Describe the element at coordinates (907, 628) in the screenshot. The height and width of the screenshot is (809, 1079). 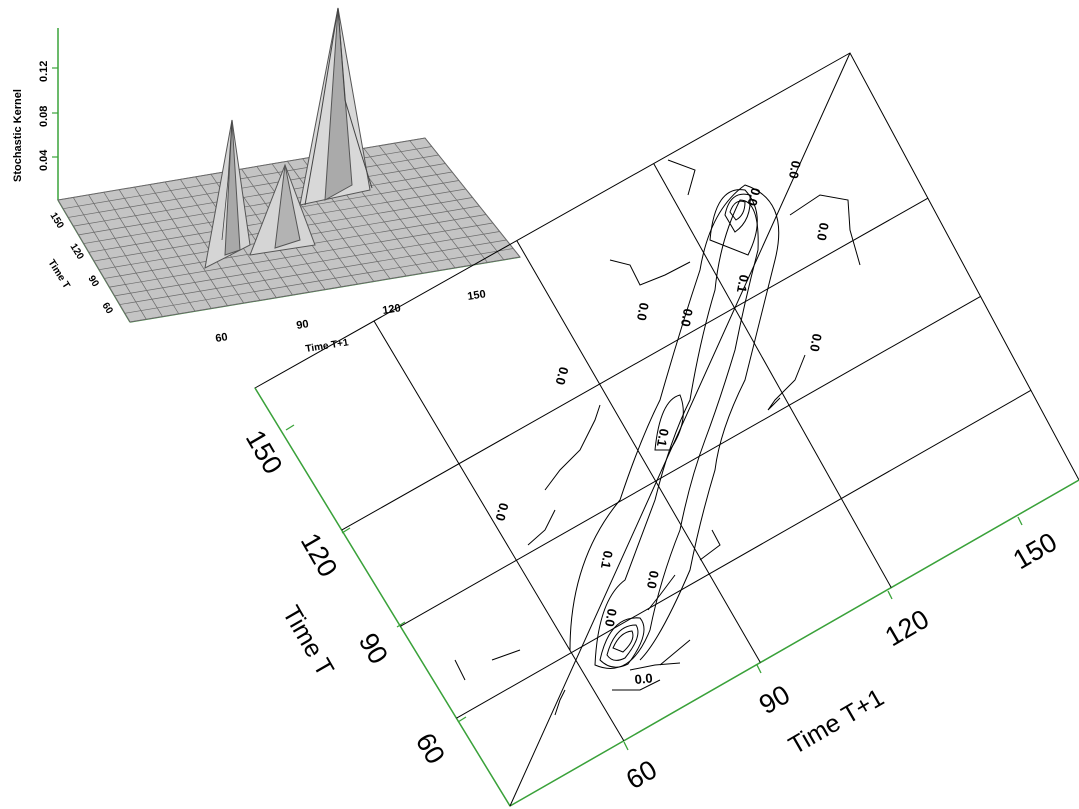
I see `contour-x-tick-label: 120` at that location.